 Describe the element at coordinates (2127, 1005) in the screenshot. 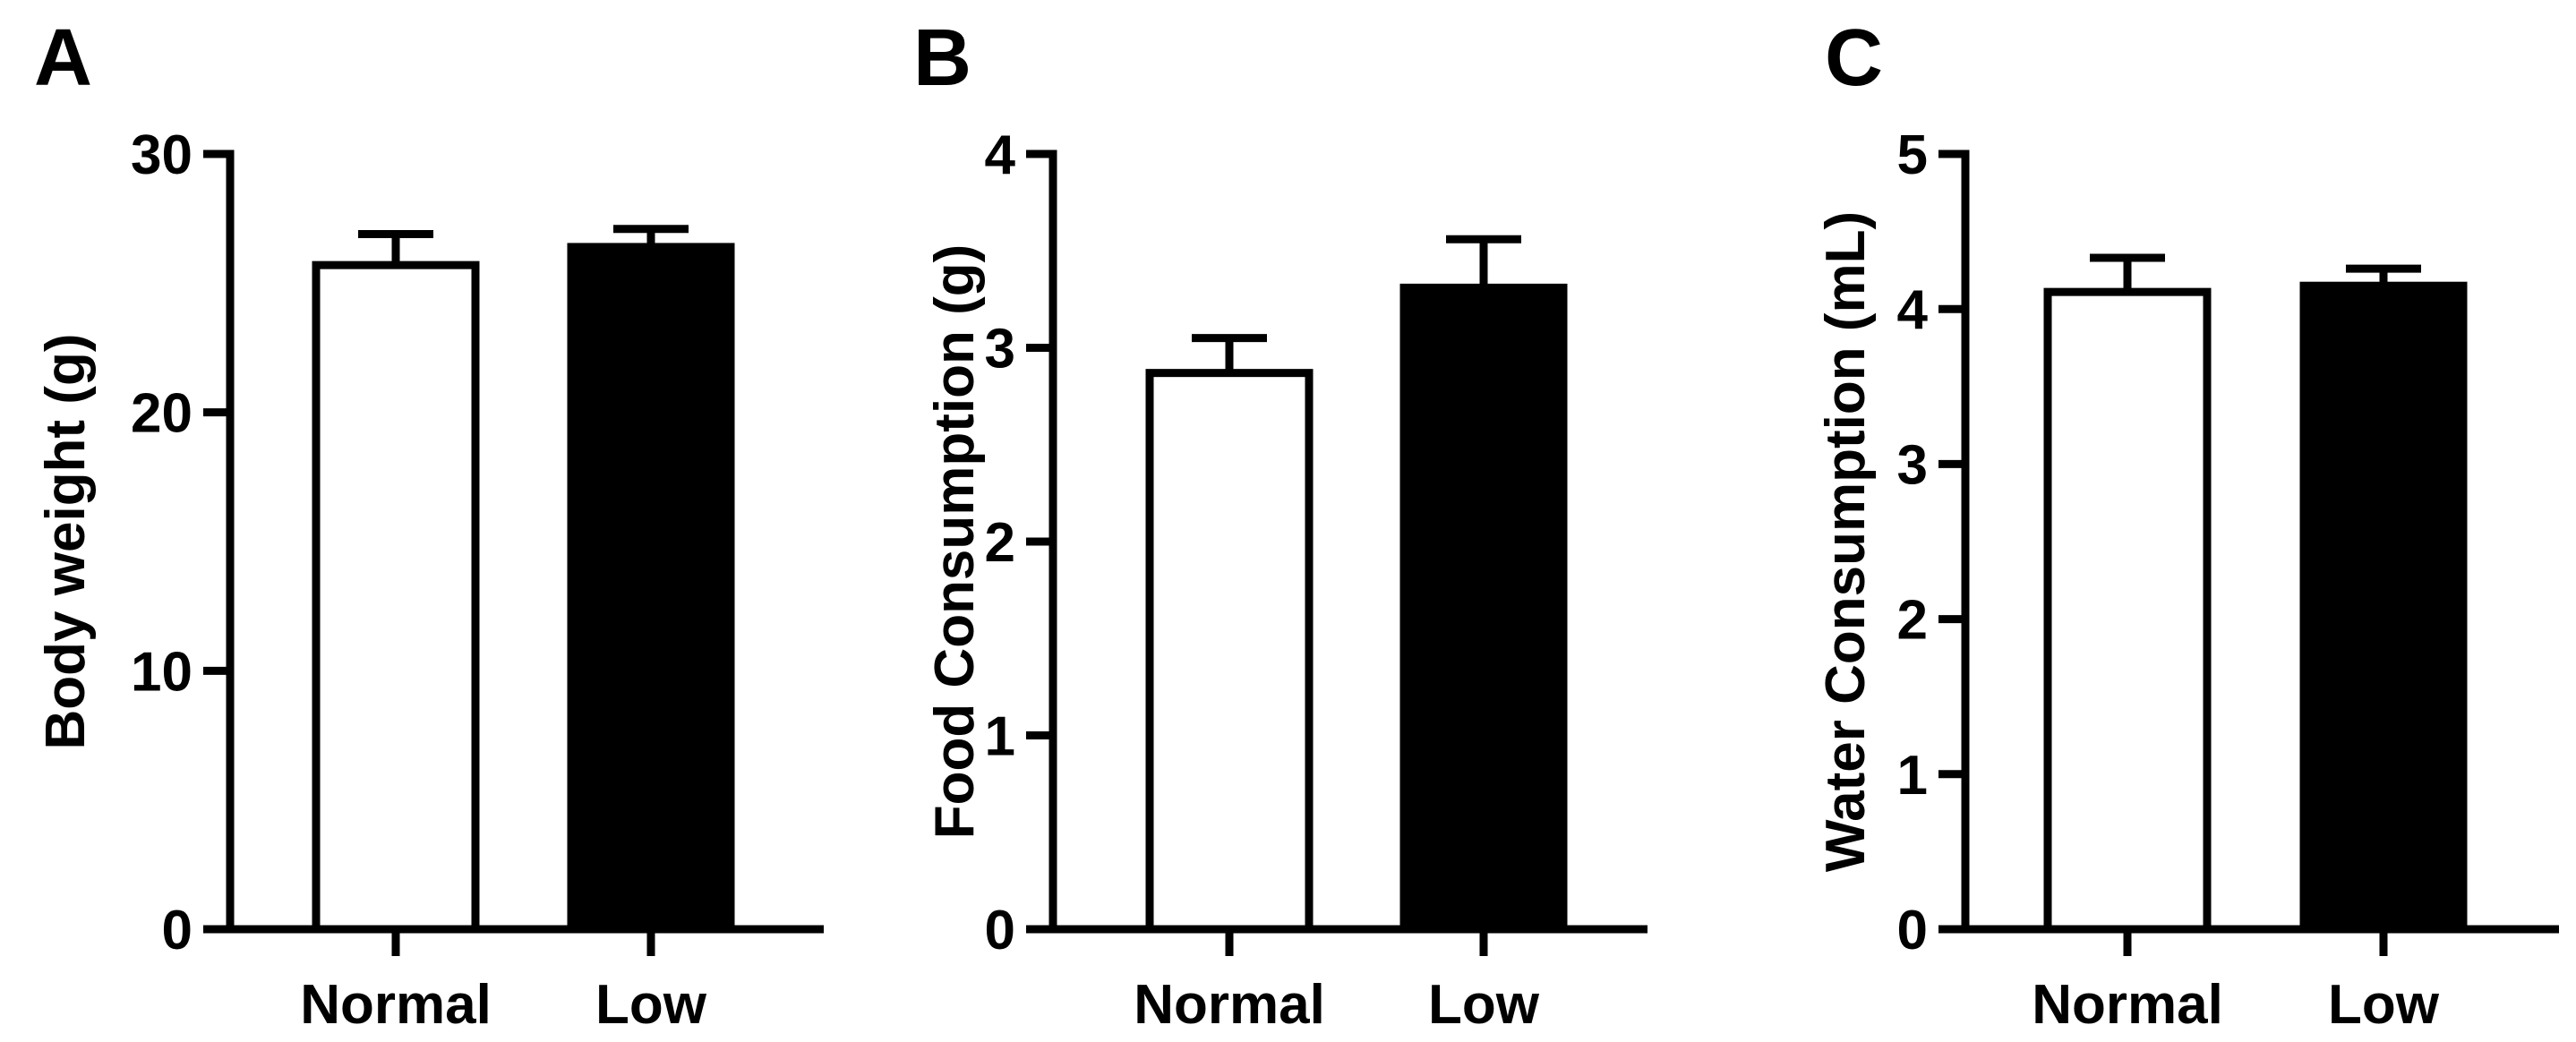

I see `panel-c-xtick-label-normal: Normal` at that location.